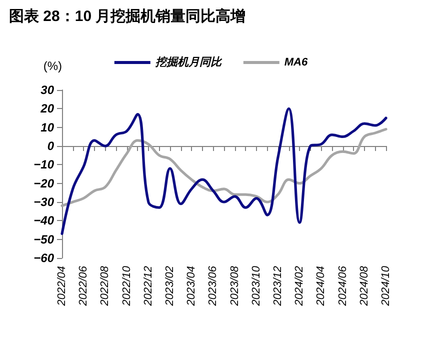 The width and height of the screenshot is (422, 340). Describe the element at coordinates (213, 286) in the screenshot. I see `x-tick-label: 2023/06` at that location.